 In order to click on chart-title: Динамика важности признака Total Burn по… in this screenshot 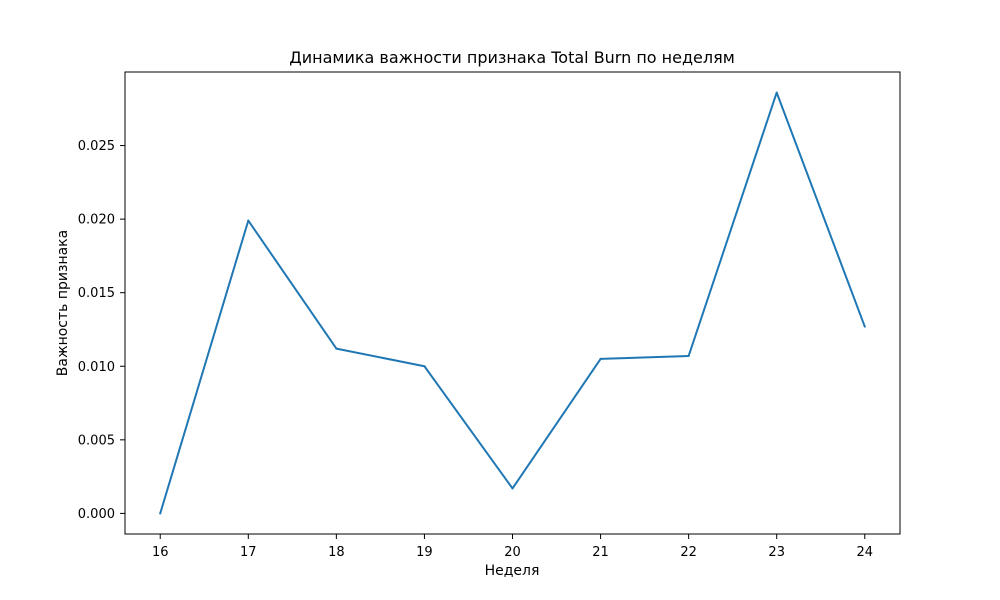, I will do `click(512, 57)`.